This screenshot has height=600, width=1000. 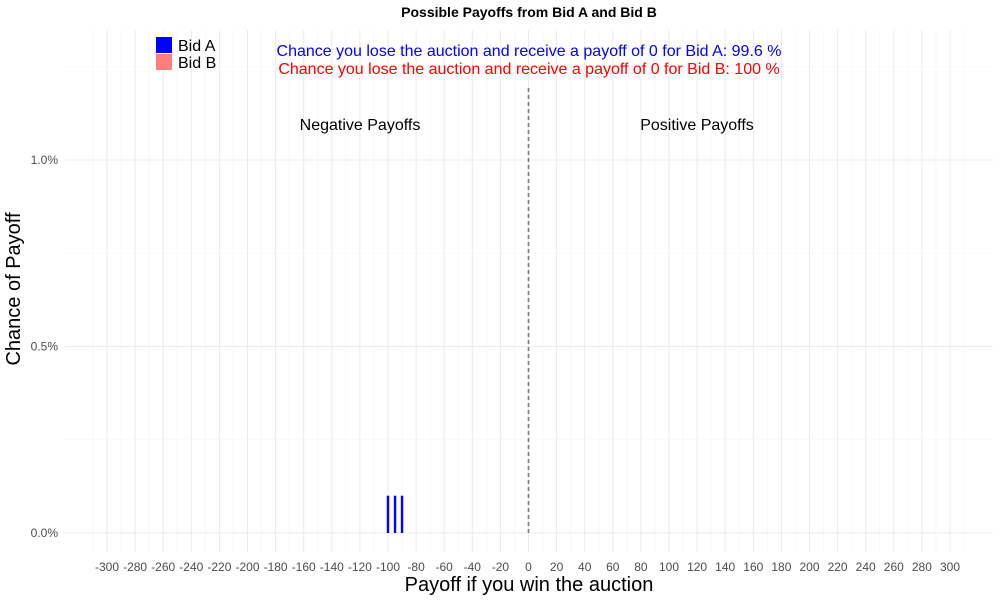 What do you see at coordinates (697, 125) in the screenshot?
I see `positive-payoffs-label: Positive Payoffs` at bounding box center [697, 125].